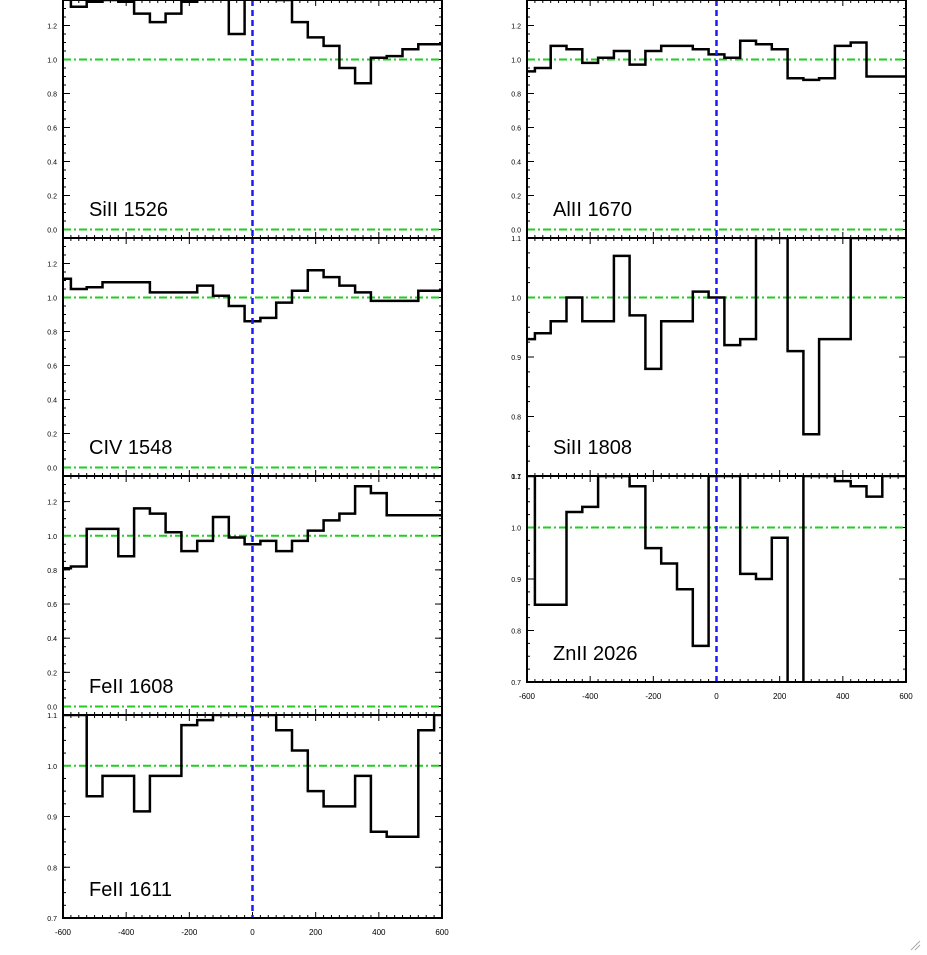 This screenshot has width=927, height=955. Describe the element at coordinates (245, 595) in the screenshot. I see `spectrum-panel: 0.0 0.2 0.4 0.6 0.8 1.0 1.2 FeII 1608` at that location.